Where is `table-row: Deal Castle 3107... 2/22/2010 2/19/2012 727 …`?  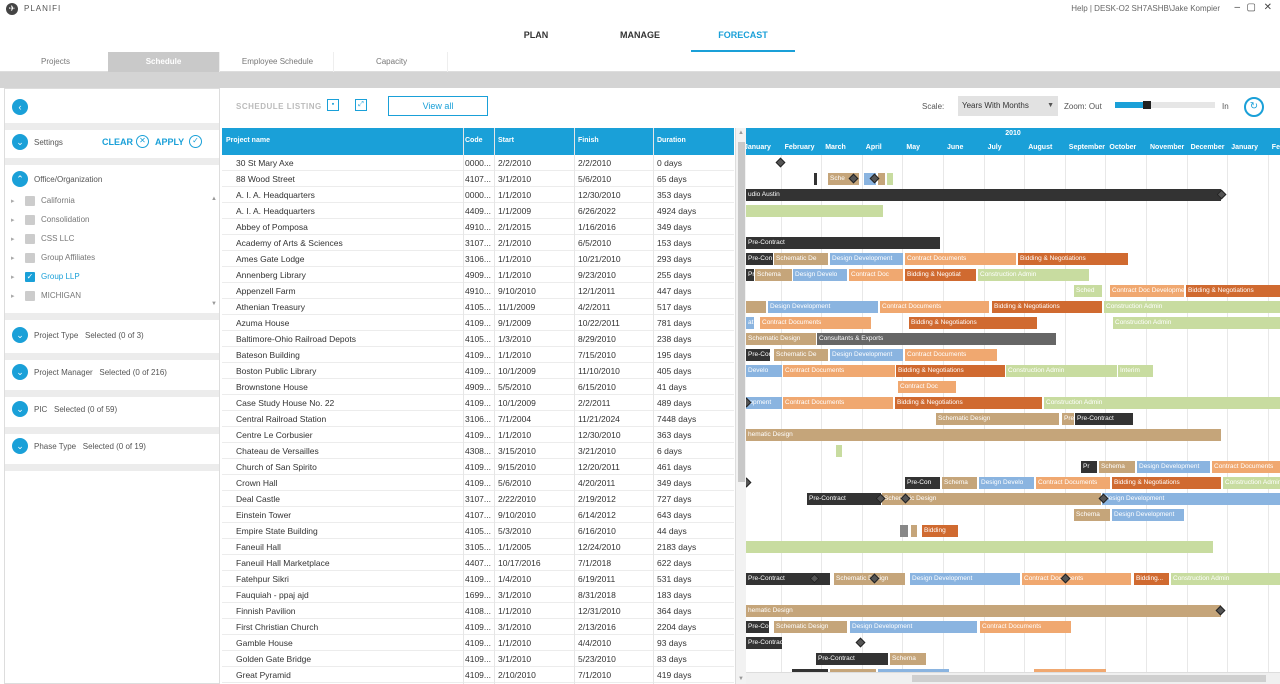 table-row: Deal Castle 3107... 2/22/2010 2/19/2012 727 … is located at coordinates (478, 499).